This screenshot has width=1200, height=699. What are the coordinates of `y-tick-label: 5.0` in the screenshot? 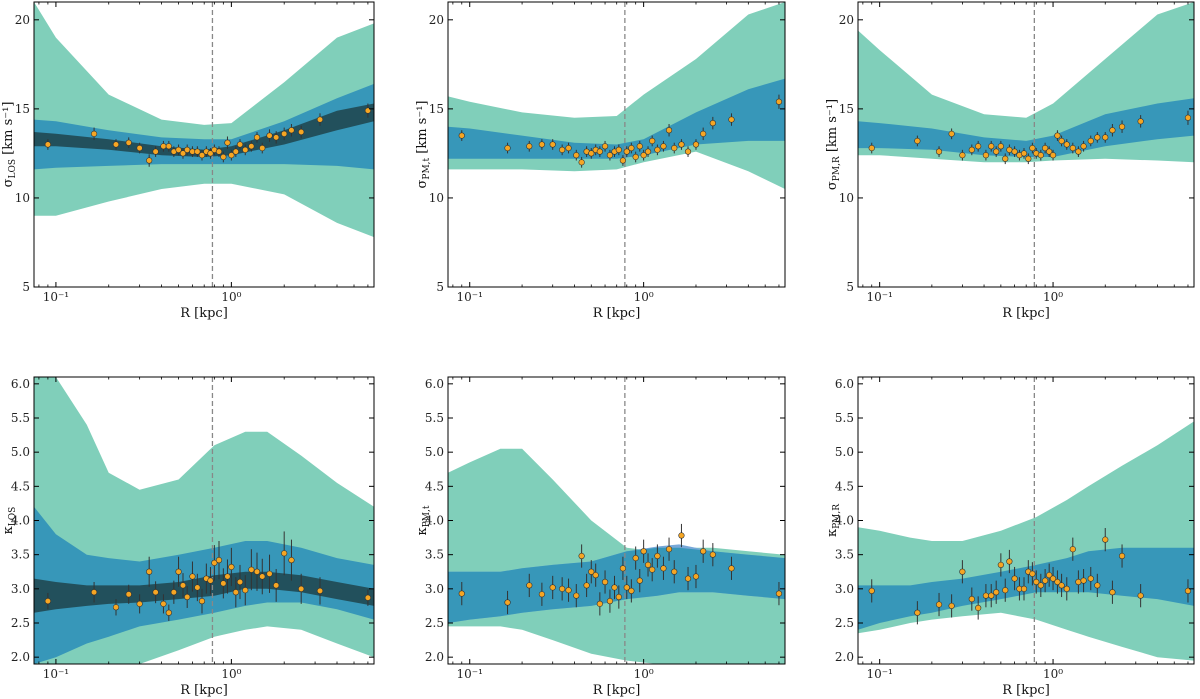 It's located at (434, 452).